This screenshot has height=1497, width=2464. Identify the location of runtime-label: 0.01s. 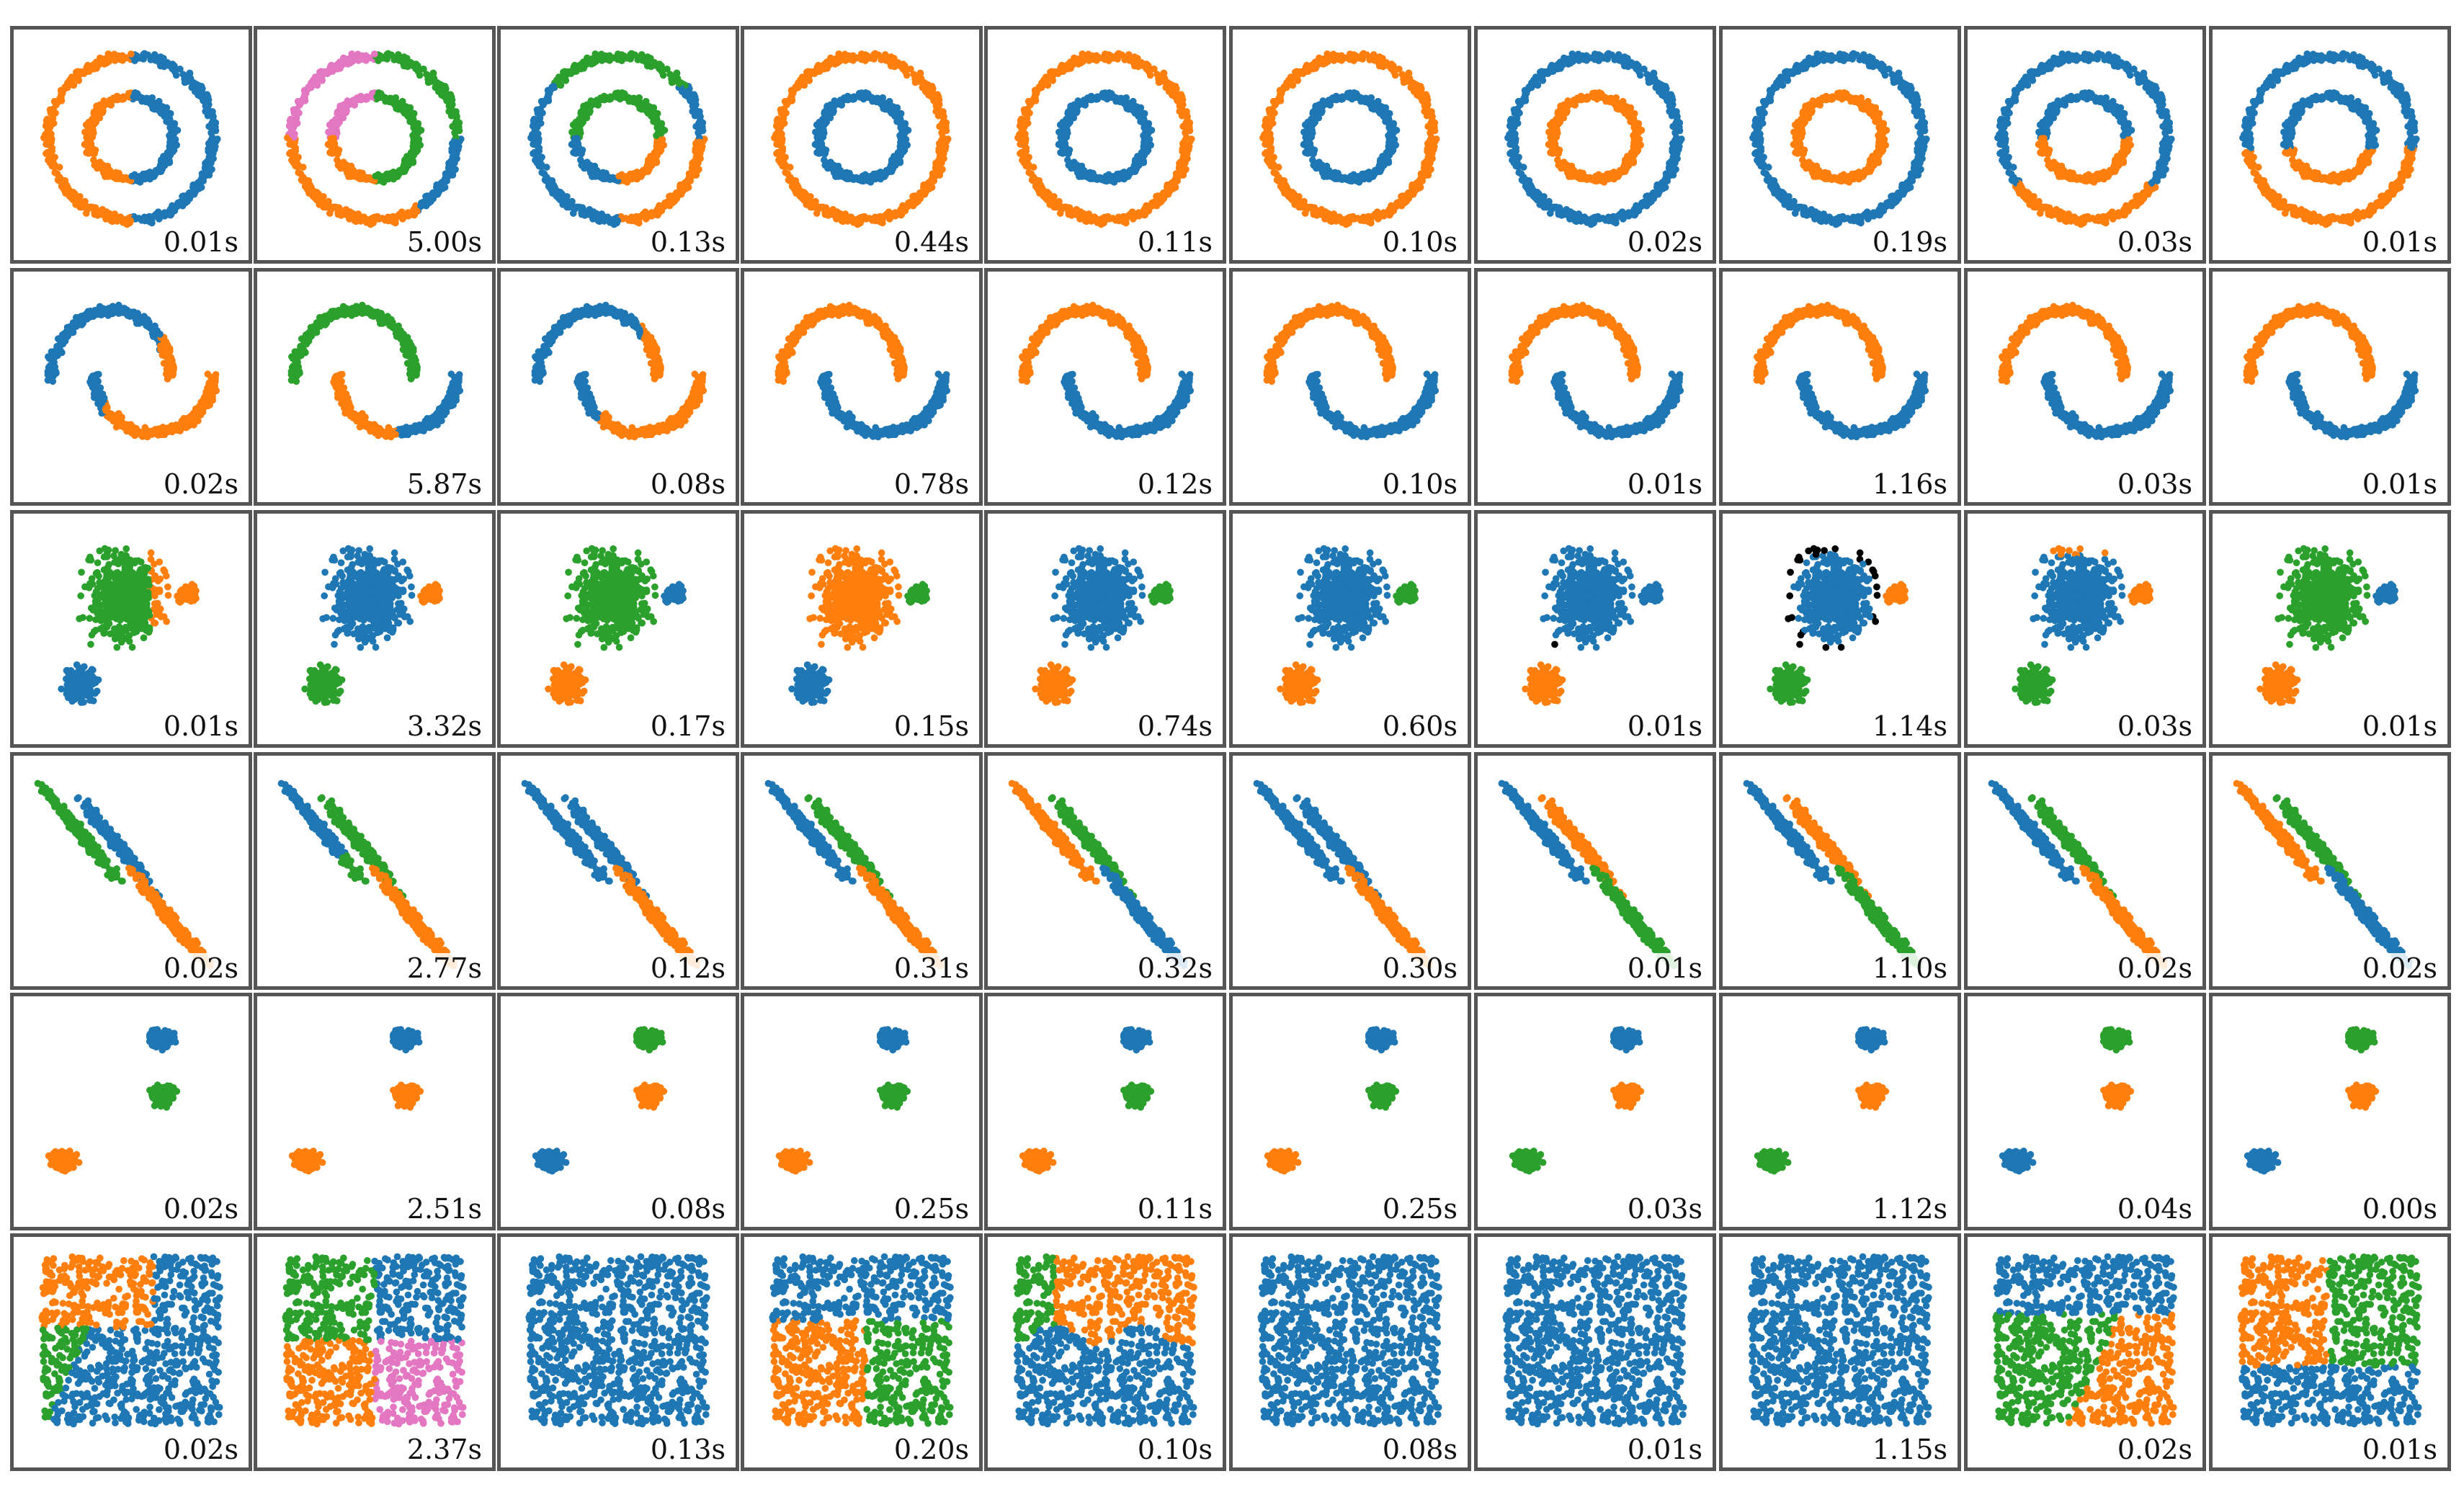
(200, 243).